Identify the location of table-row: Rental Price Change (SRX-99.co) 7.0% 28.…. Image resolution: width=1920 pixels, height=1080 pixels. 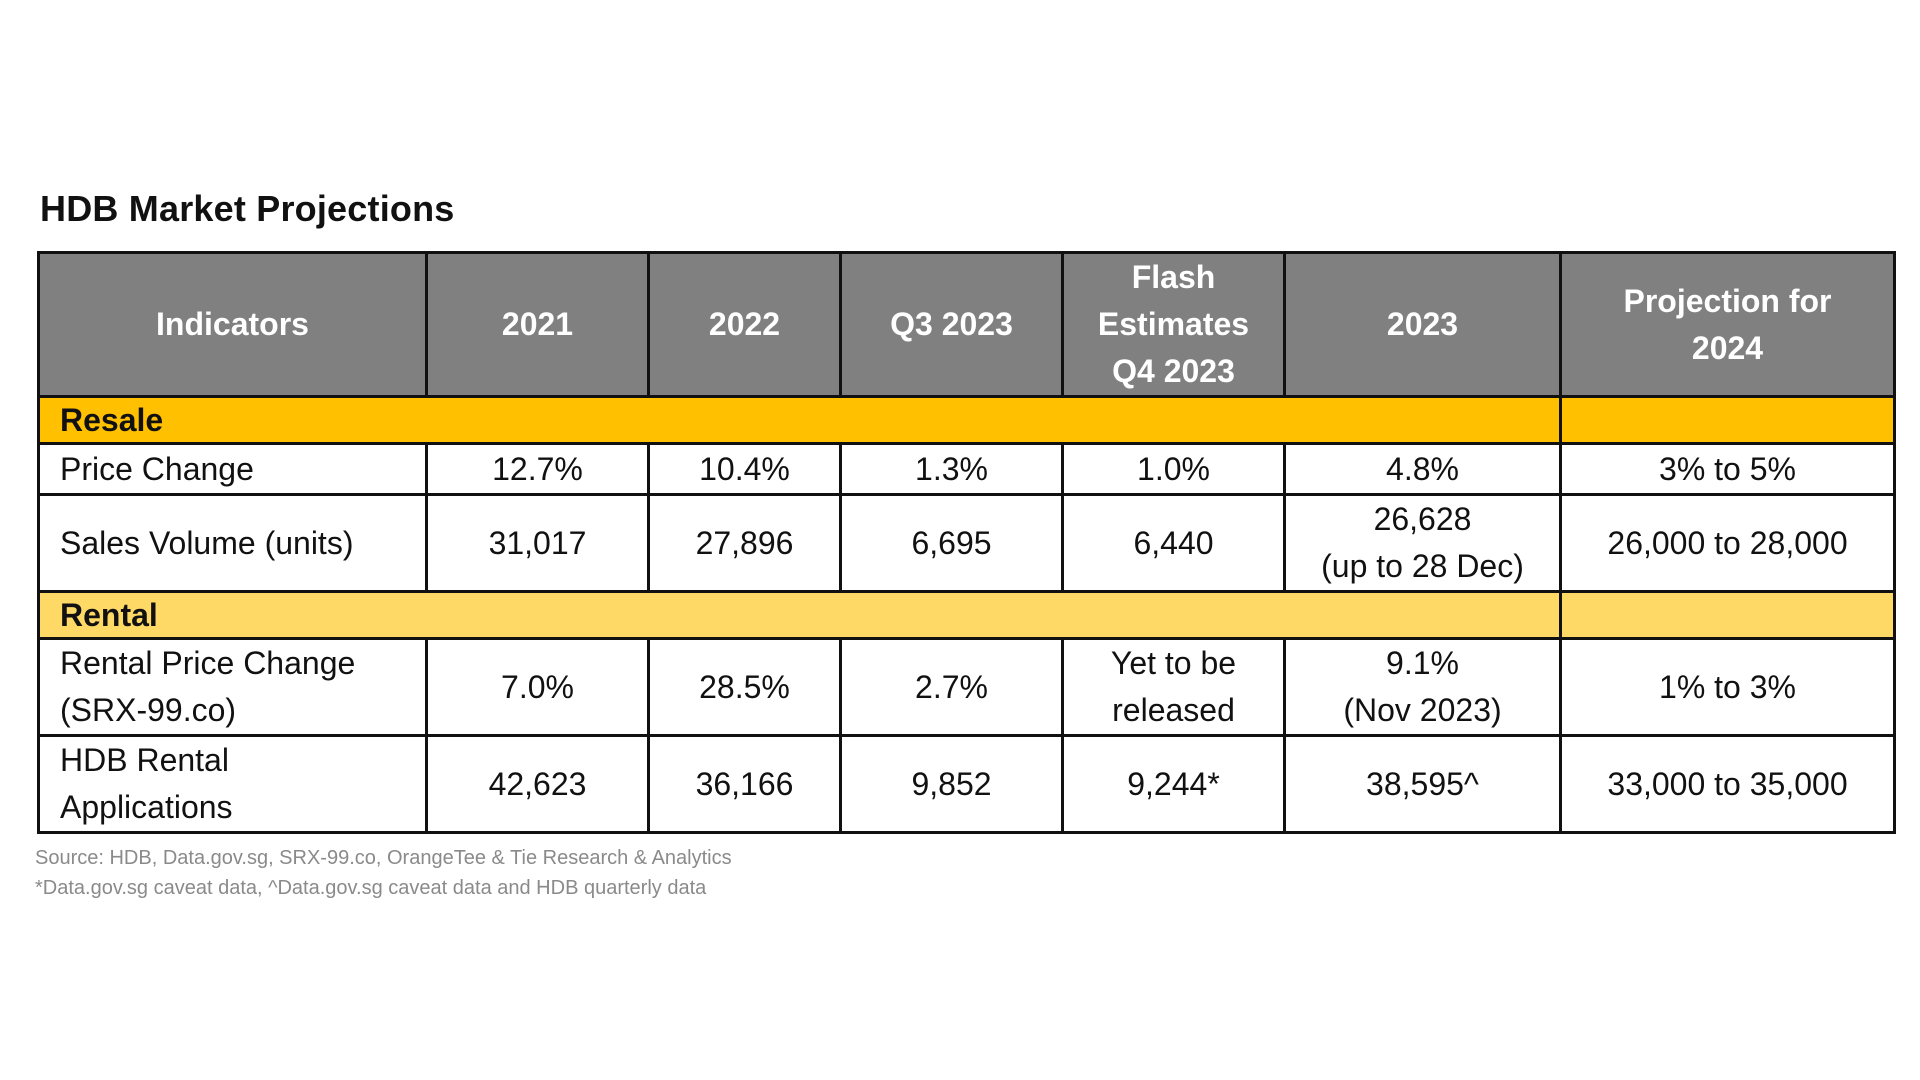
(966, 687).